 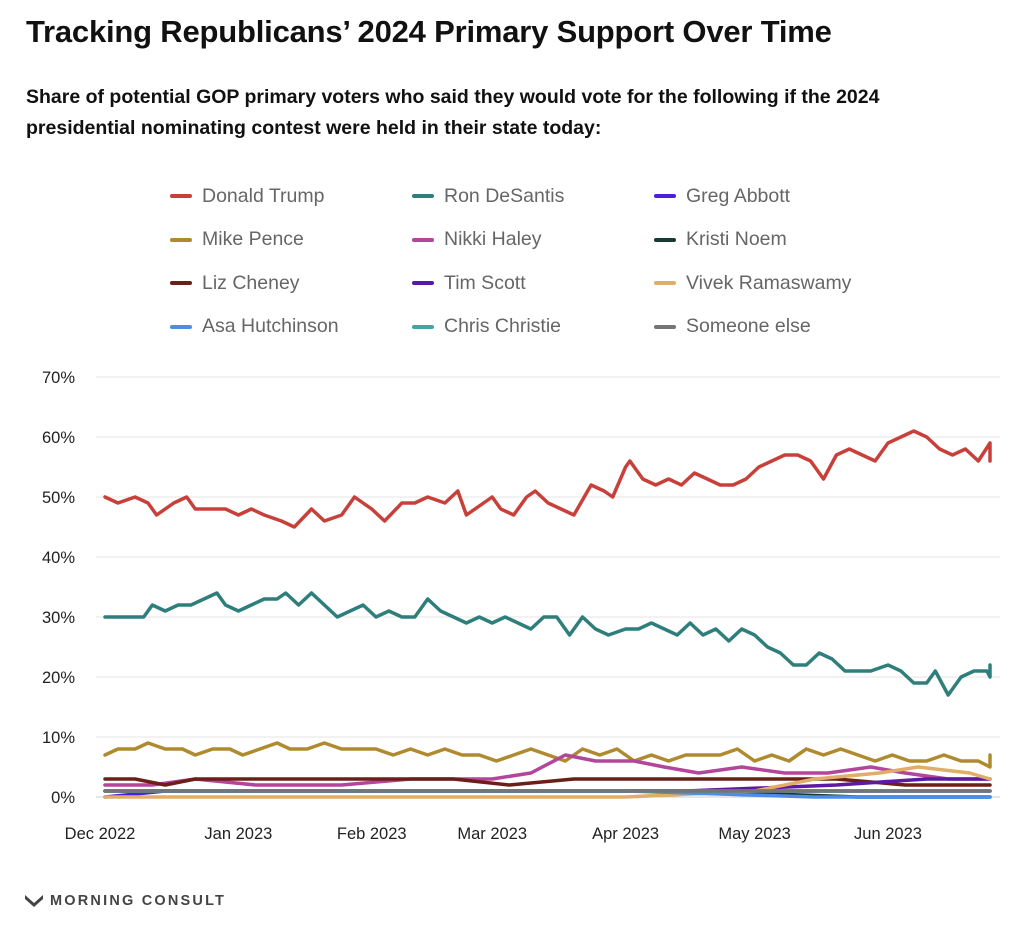 I want to click on legend-item-mike-pence: Mike Pence, so click(x=237, y=240).